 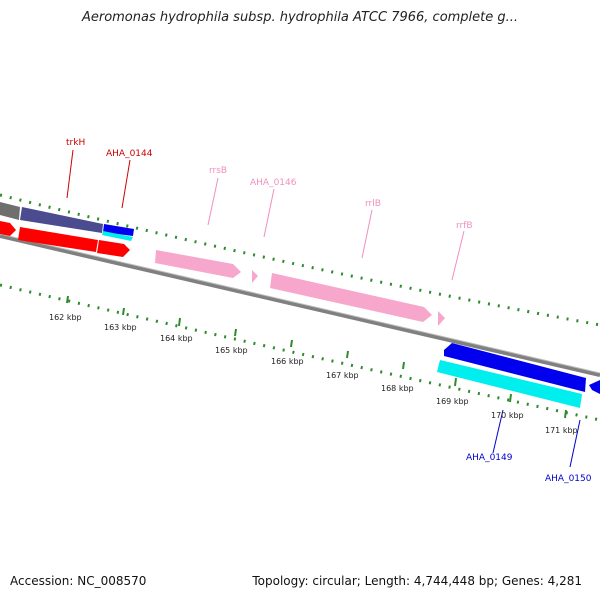 What do you see at coordinates (8, 228) in the screenshot?
I see `feature-red-left` at bounding box center [8, 228].